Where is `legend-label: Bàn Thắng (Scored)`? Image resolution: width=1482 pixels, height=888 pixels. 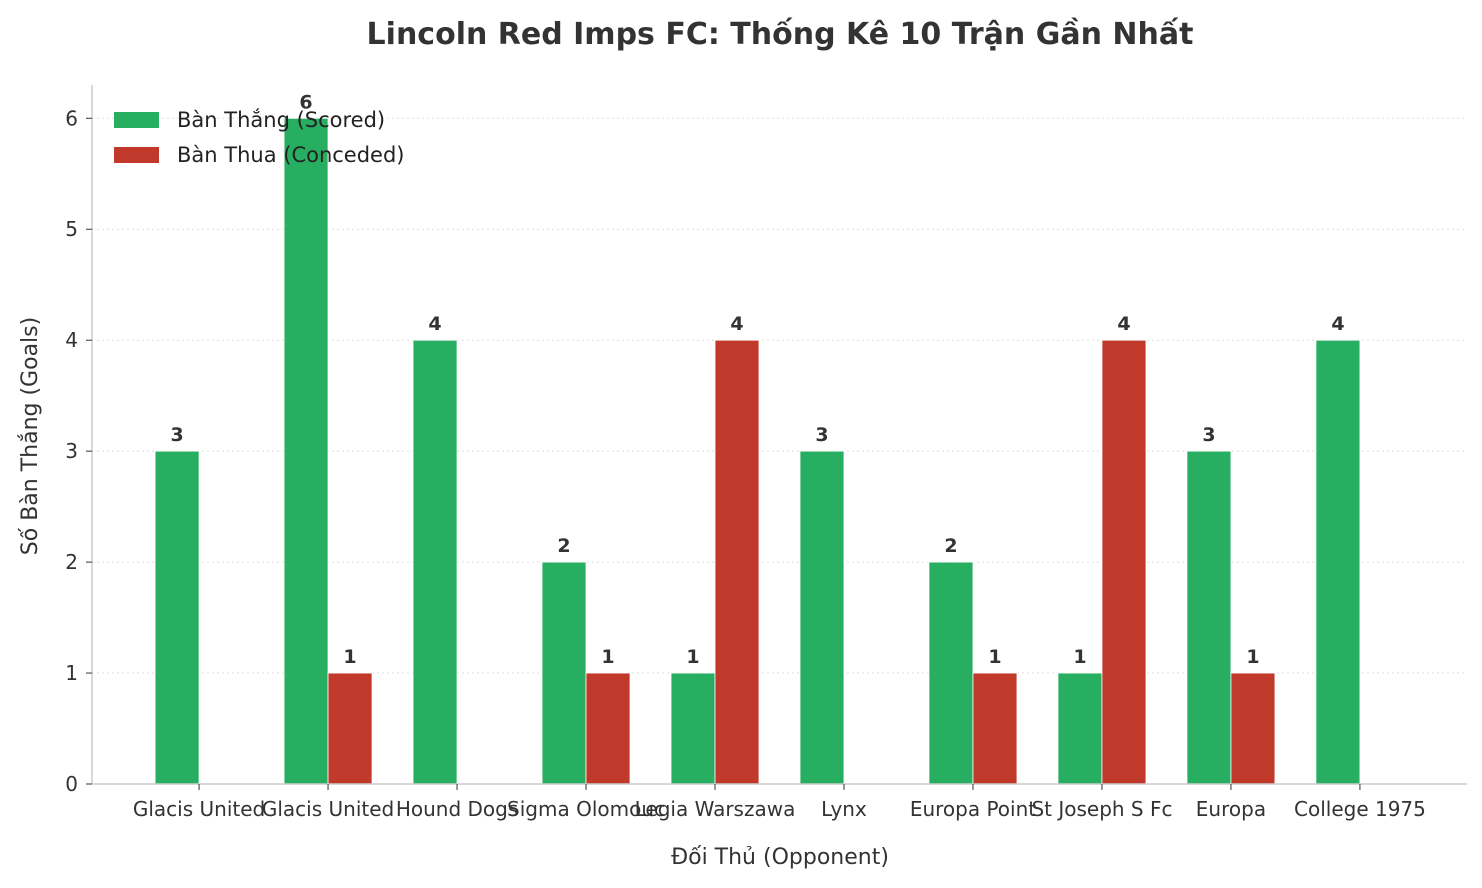
legend-label: Bàn Thắng (Scored) is located at coordinates (281, 120).